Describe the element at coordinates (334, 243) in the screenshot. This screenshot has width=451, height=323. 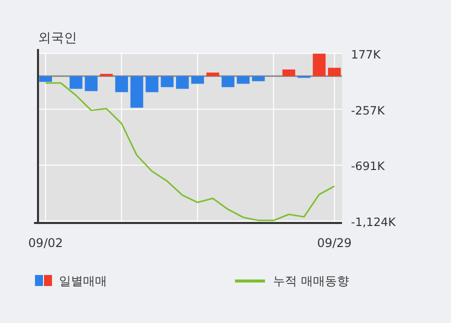
I see `x-tick-label: 09/29` at that location.